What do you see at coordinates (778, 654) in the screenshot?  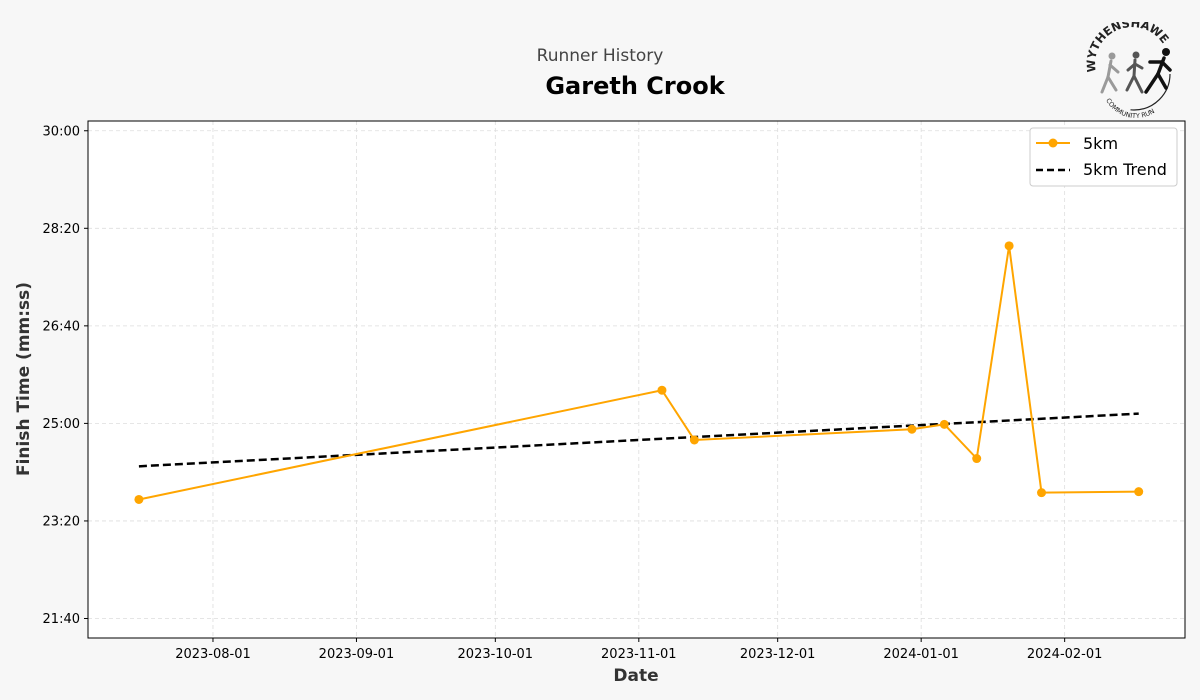 I see `x-tick-label: 2023-12-01` at bounding box center [778, 654].